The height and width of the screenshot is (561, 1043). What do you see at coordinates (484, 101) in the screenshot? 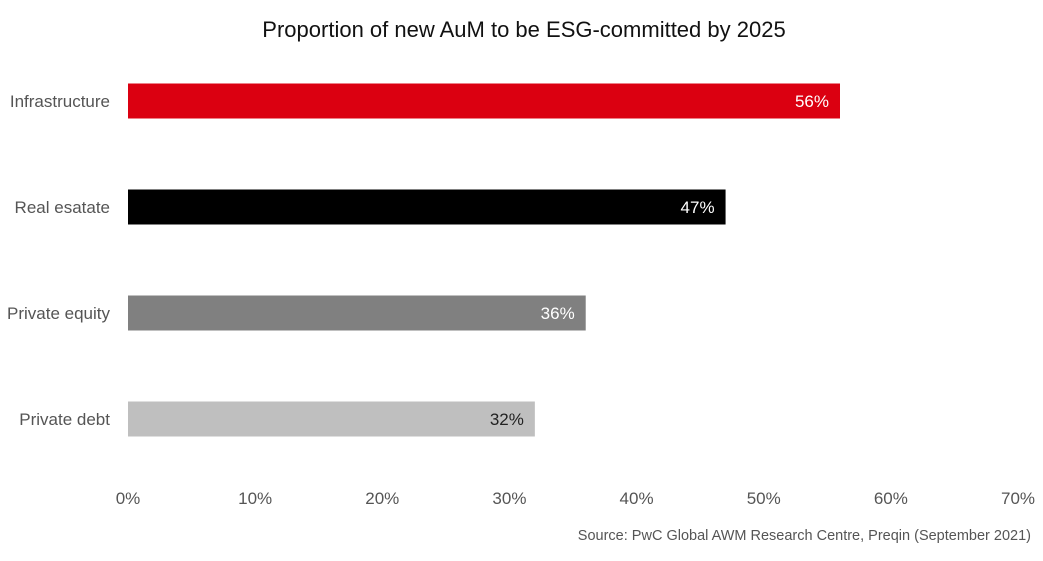
I see `bar-infrastructure` at bounding box center [484, 101].